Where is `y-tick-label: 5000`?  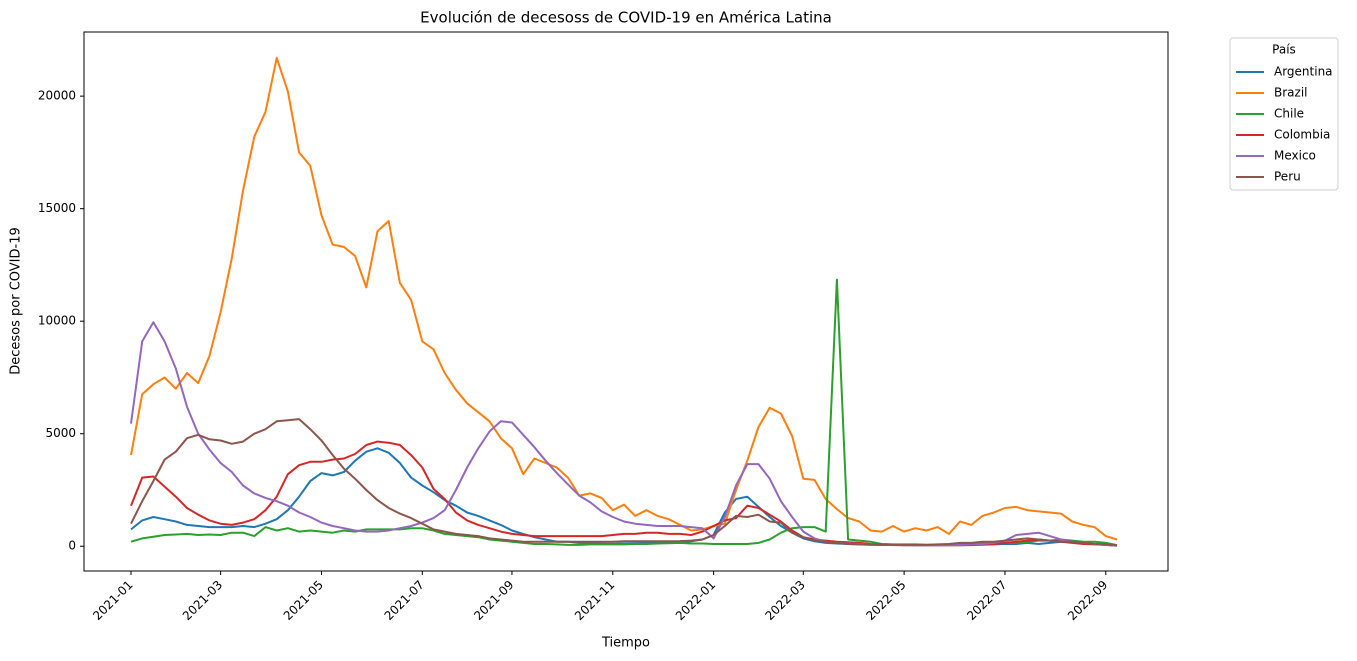 y-tick-label: 5000 is located at coordinates (60, 433).